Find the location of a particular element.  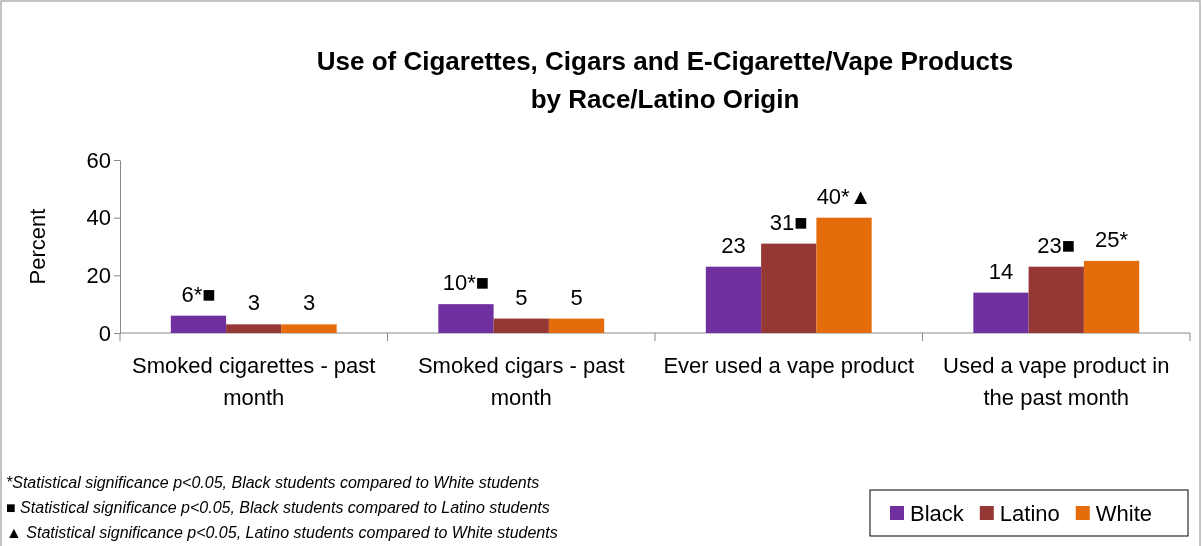

y-tick-label: 20 is located at coordinates (98, 275).